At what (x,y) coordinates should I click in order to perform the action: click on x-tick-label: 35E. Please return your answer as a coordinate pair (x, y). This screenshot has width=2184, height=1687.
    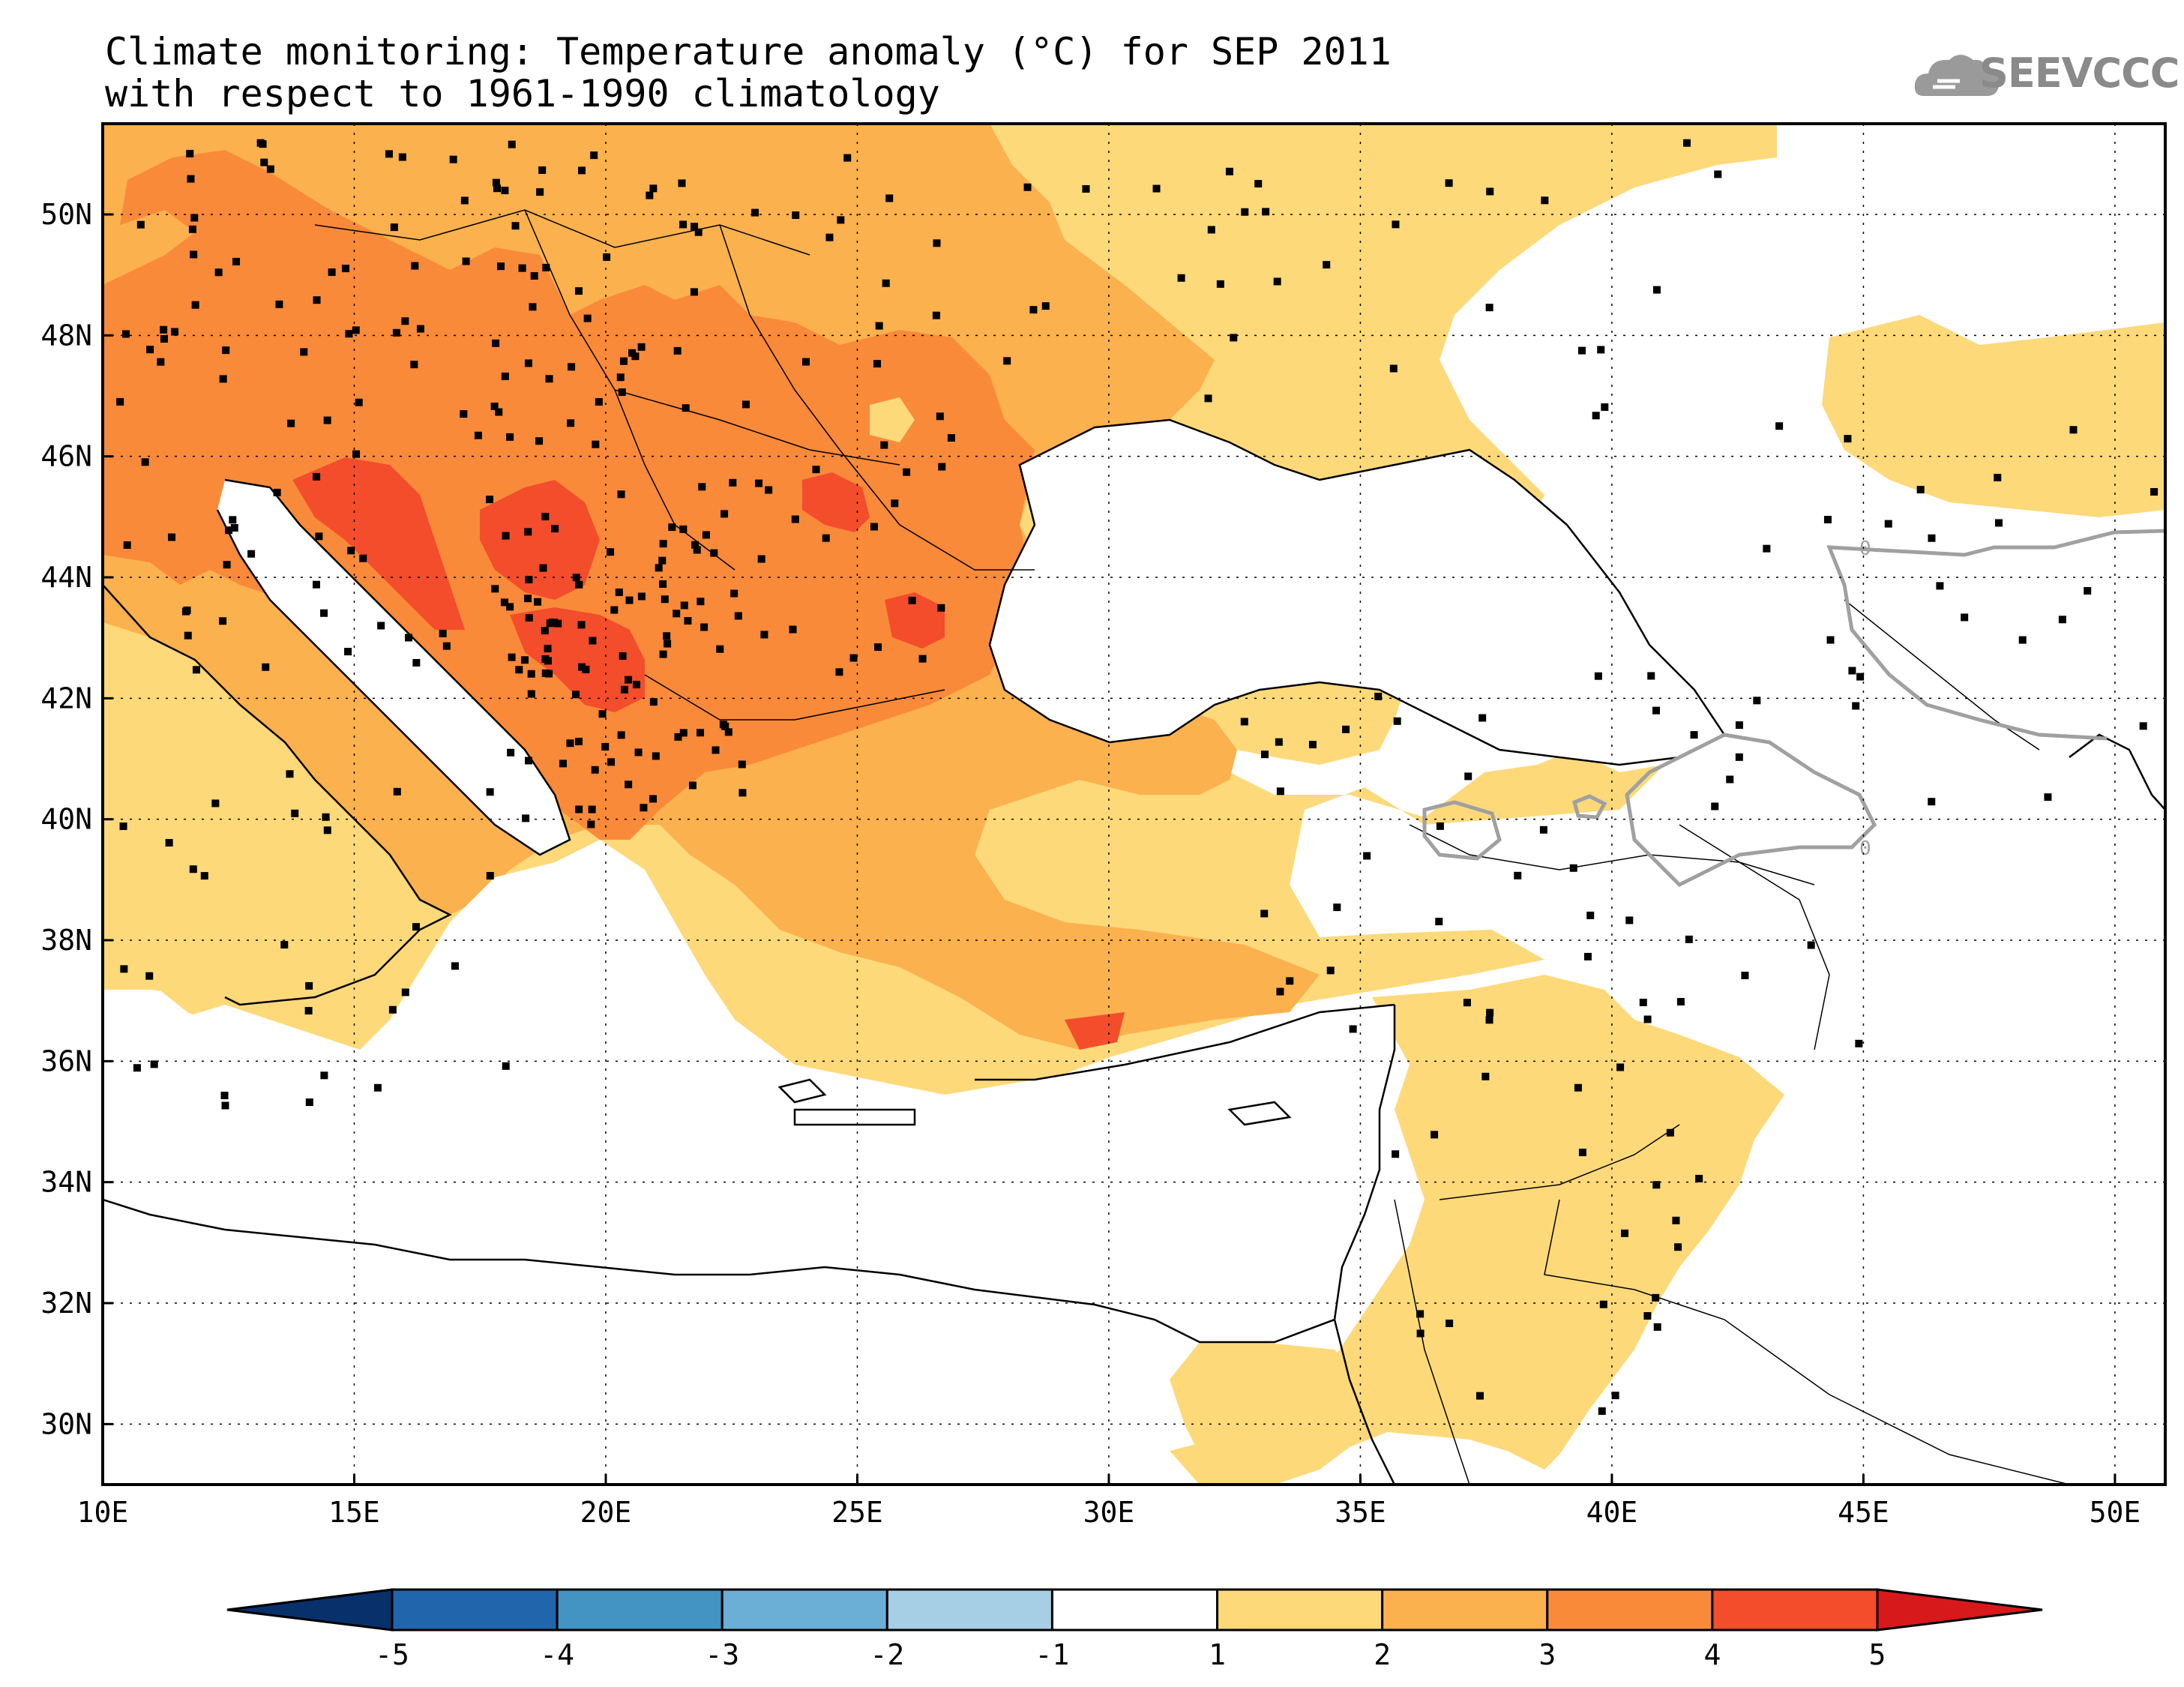
    Looking at the image, I should click on (1360, 1512).